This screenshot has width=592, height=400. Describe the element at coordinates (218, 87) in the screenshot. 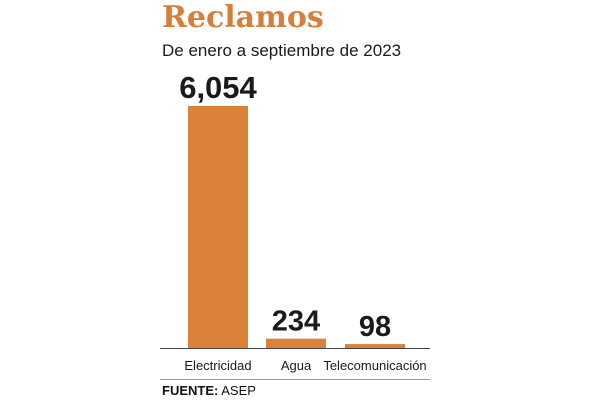

I see `data-label: 6,054` at that location.